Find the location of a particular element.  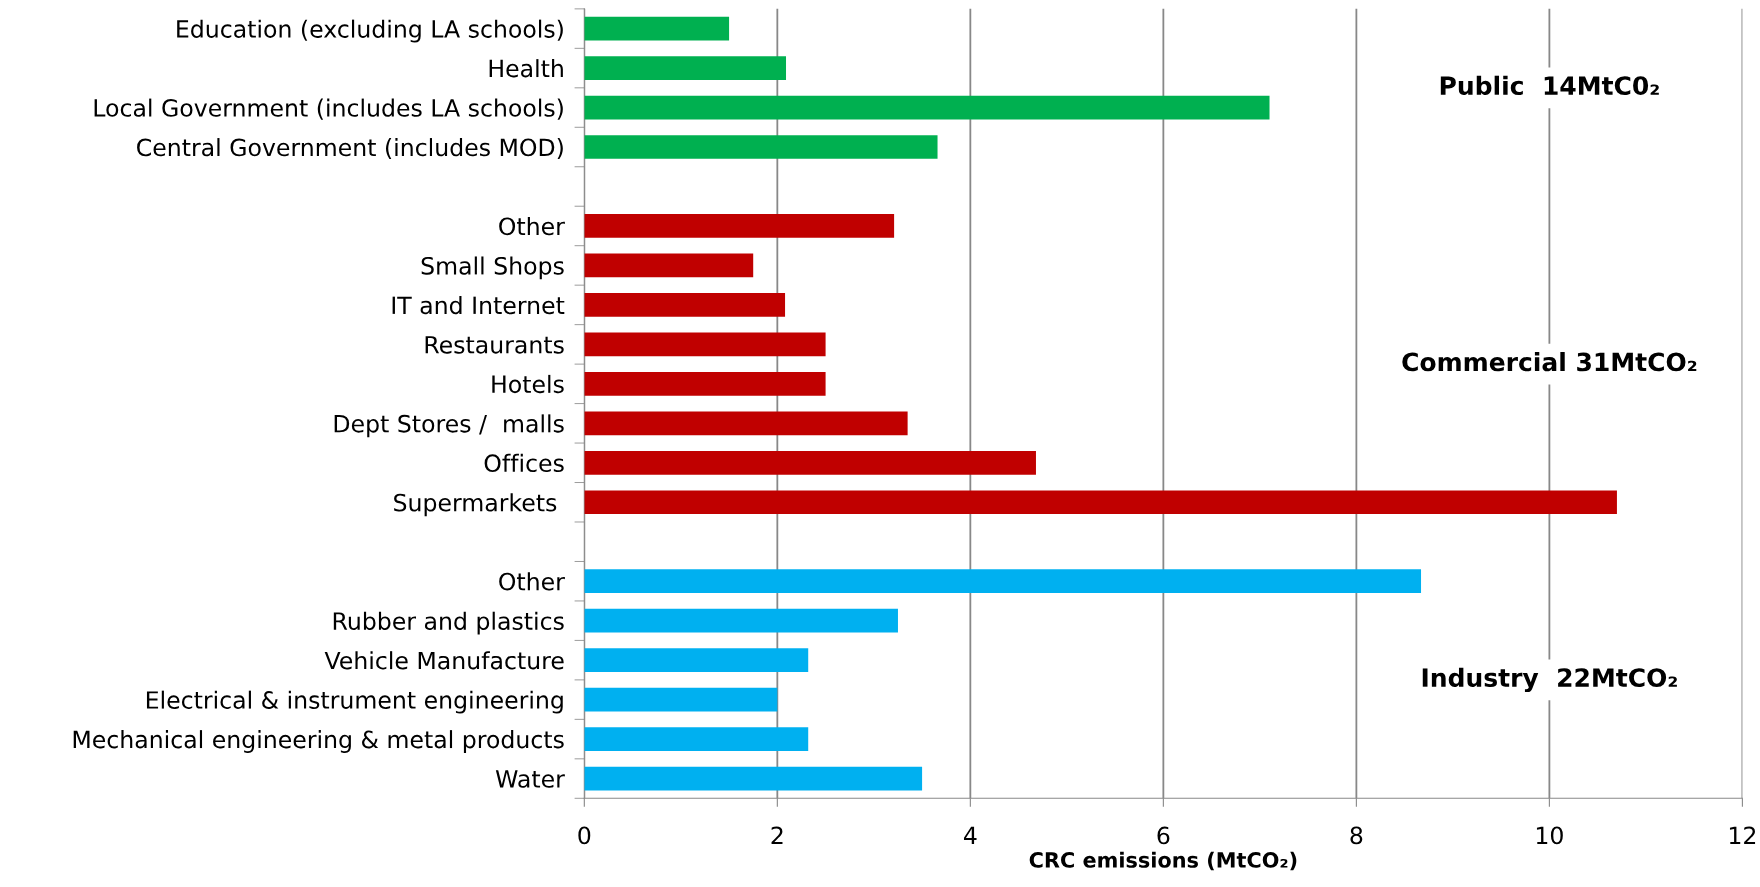

x-tick-label: 6 is located at coordinates (1163, 835).